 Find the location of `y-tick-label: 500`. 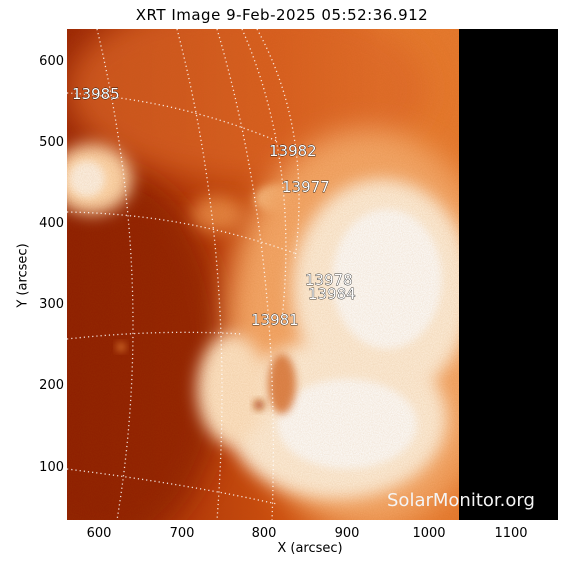

y-tick-label: 500 is located at coordinates (51, 142).